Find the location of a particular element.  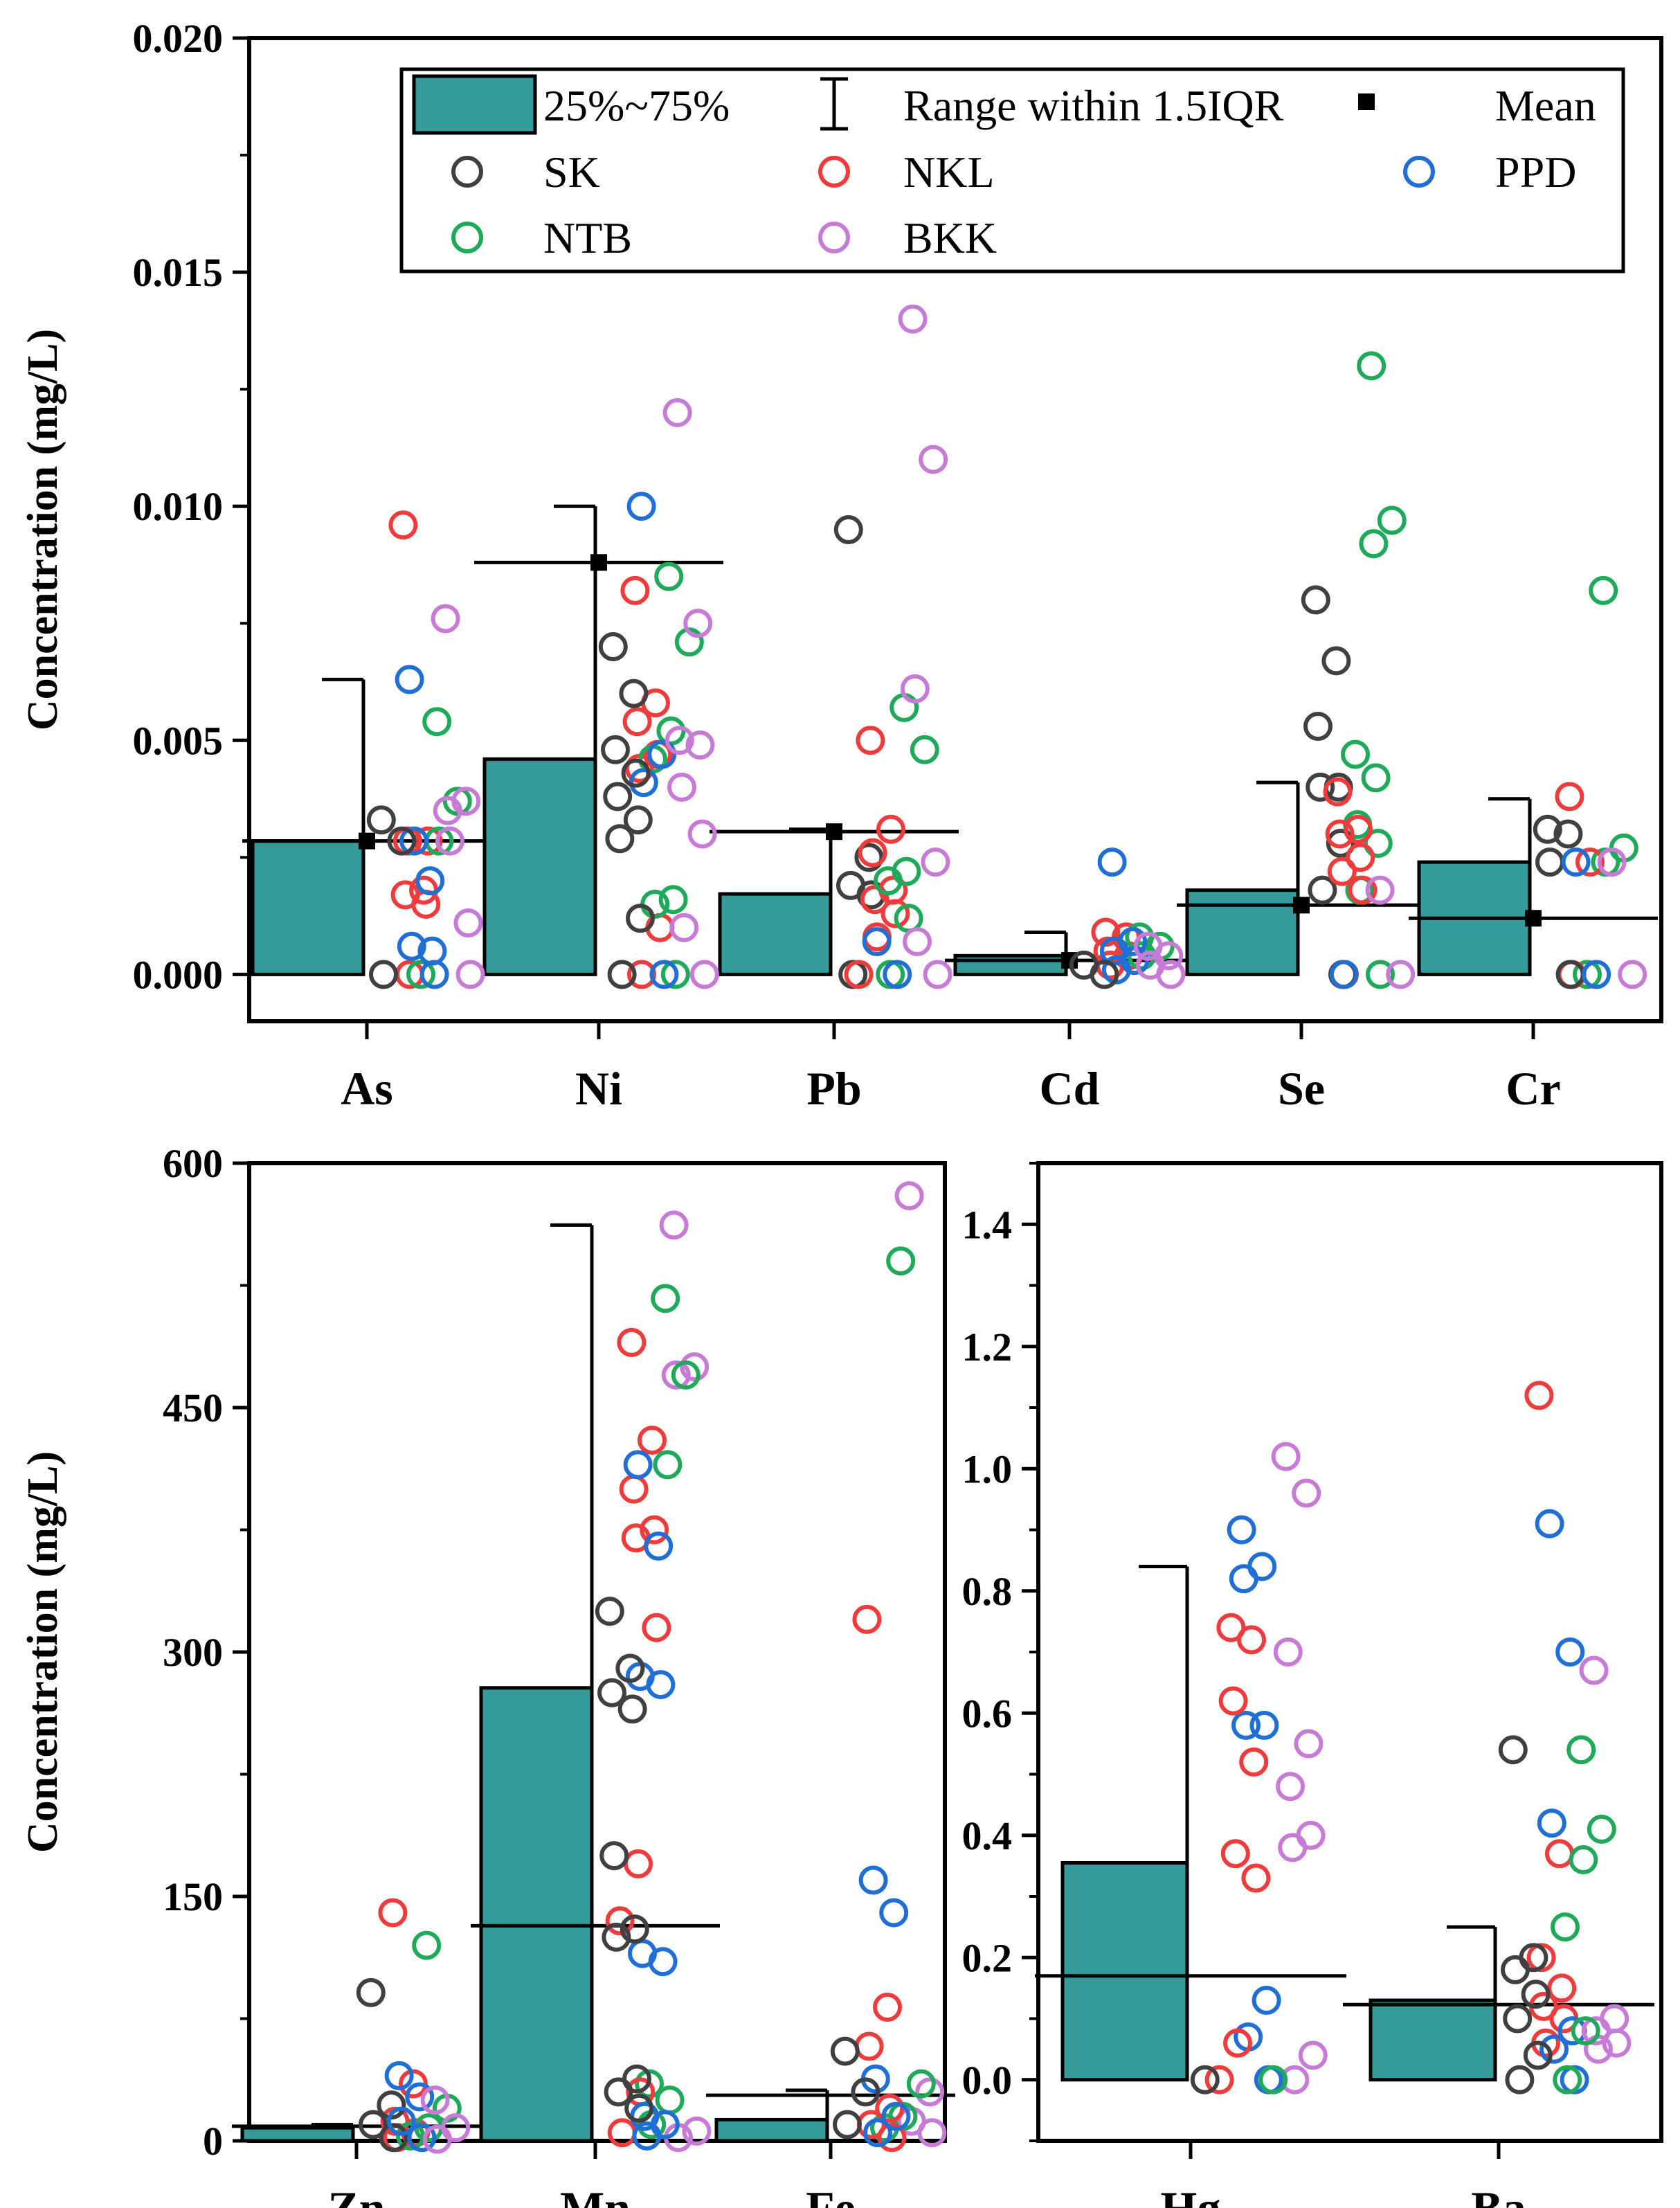

y-tick-label: 300 is located at coordinates (193, 1652).